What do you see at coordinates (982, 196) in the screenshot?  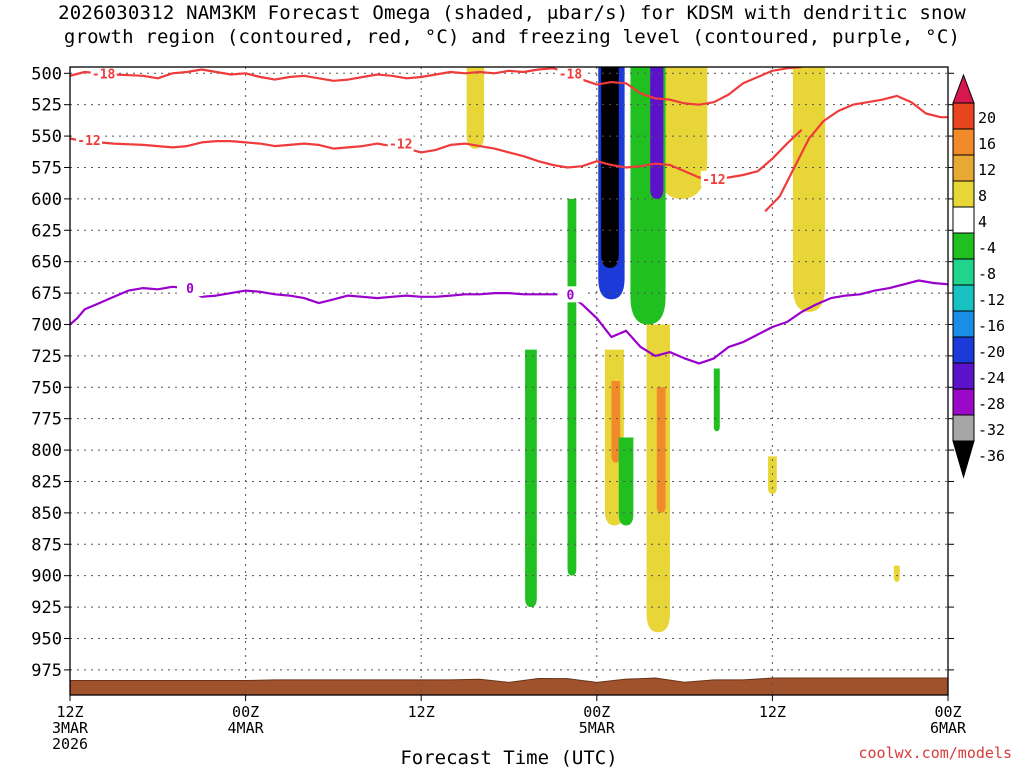 I see `colorbar-label: 8` at bounding box center [982, 196].